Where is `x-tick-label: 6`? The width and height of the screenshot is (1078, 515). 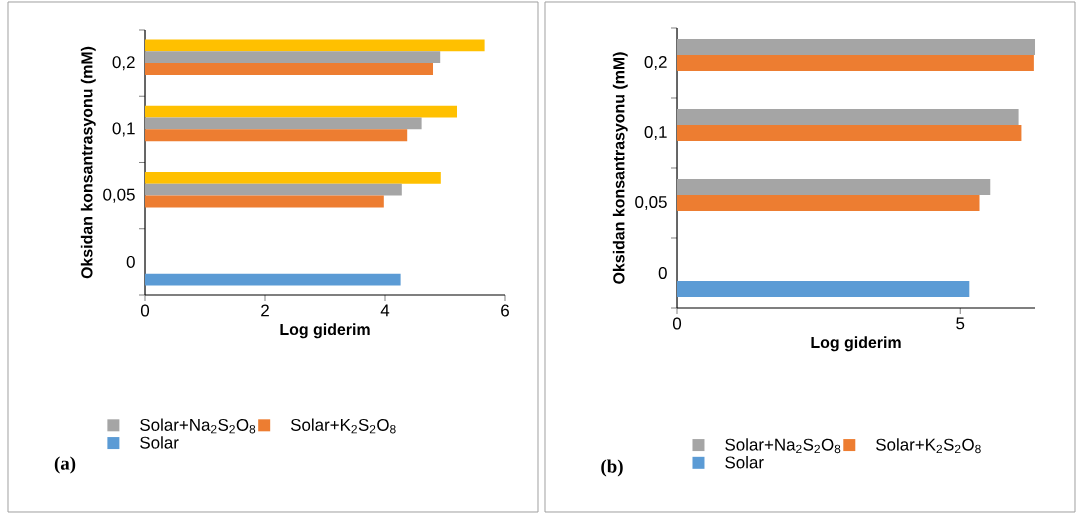 x-tick-label: 6 is located at coordinates (505, 310).